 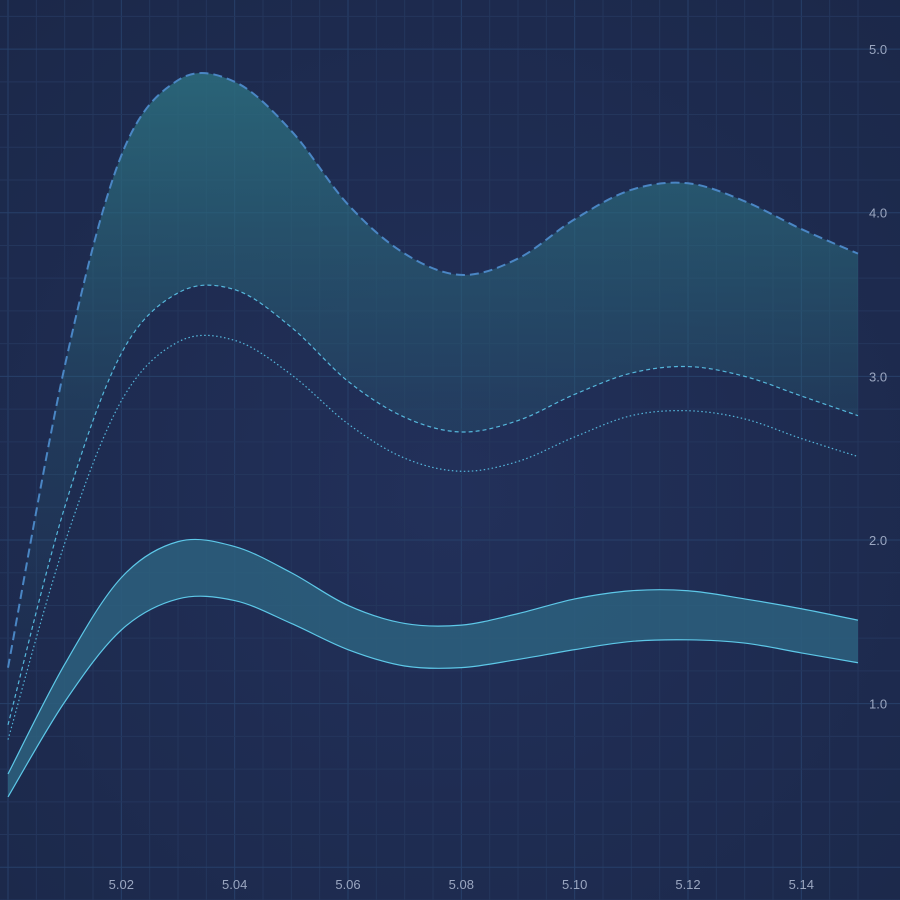 What do you see at coordinates (121, 884) in the screenshot?
I see `x-tick-label: 5.02` at bounding box center [121, 884].